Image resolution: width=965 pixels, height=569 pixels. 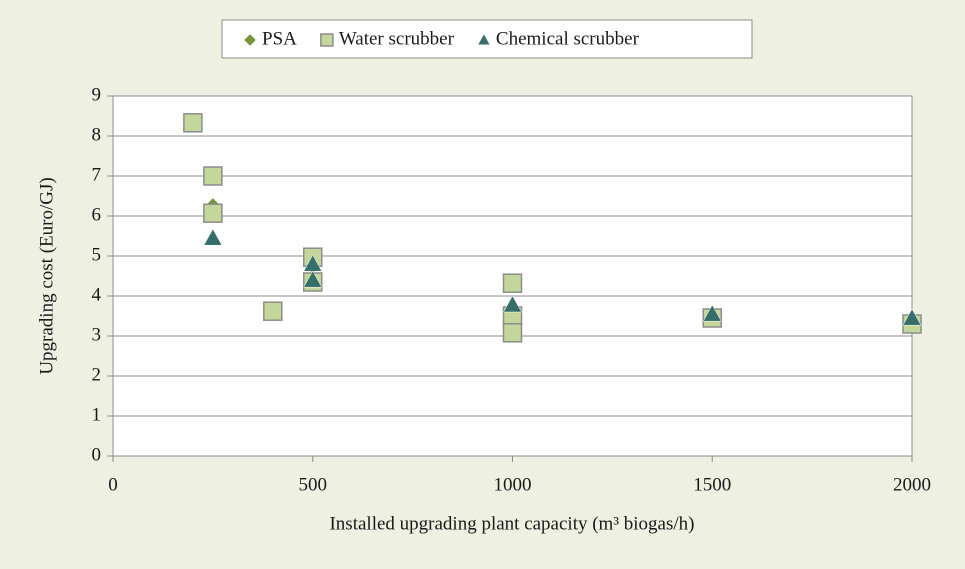 What do you see at coordinates (712, 484) in the screenshot?
I see `x-tick-label: 1500` at bounding box center [712, 484].